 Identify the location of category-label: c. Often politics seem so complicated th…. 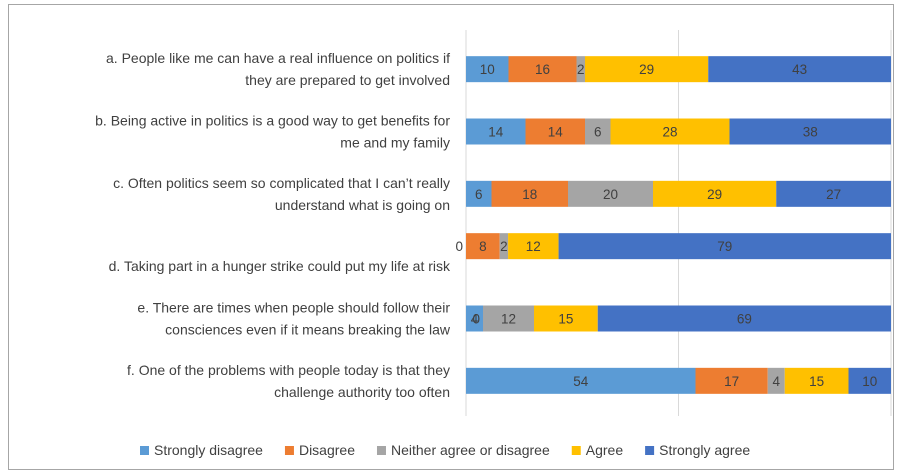
(281, 183).